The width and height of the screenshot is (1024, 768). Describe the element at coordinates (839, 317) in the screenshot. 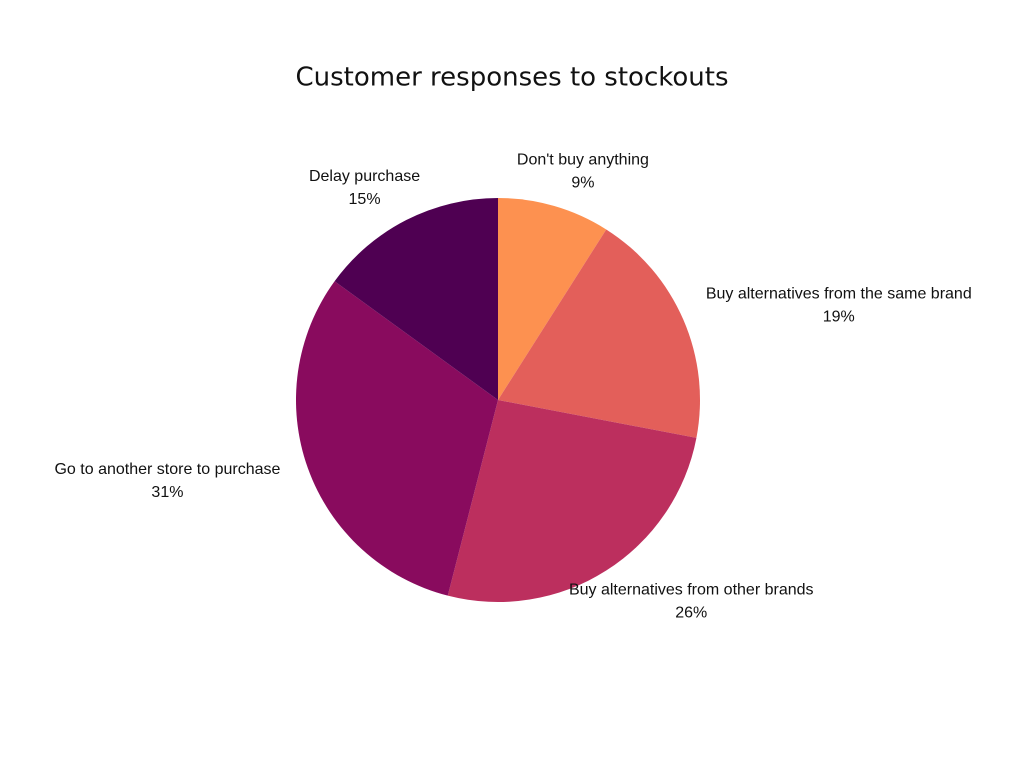

I see `slice-value-label: 19%` at that location.